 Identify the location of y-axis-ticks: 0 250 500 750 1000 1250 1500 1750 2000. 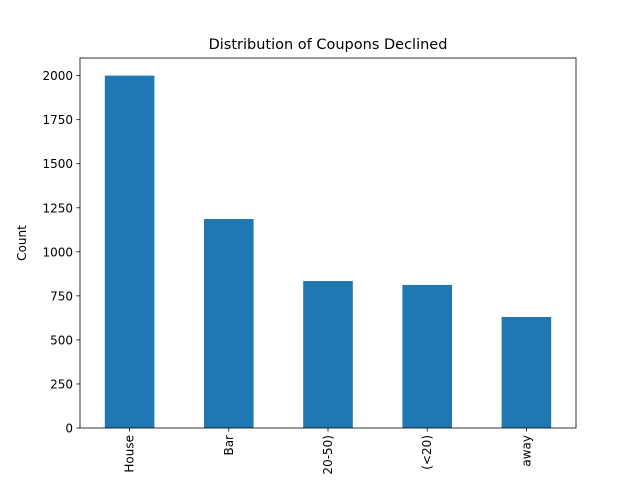
(61, 252).